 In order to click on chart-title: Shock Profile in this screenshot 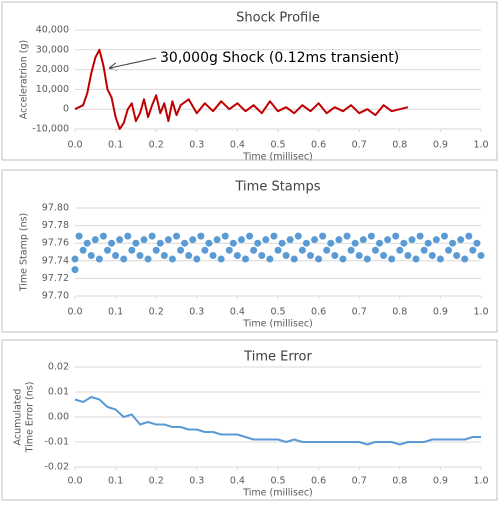, I will do `click(278, 18)`.